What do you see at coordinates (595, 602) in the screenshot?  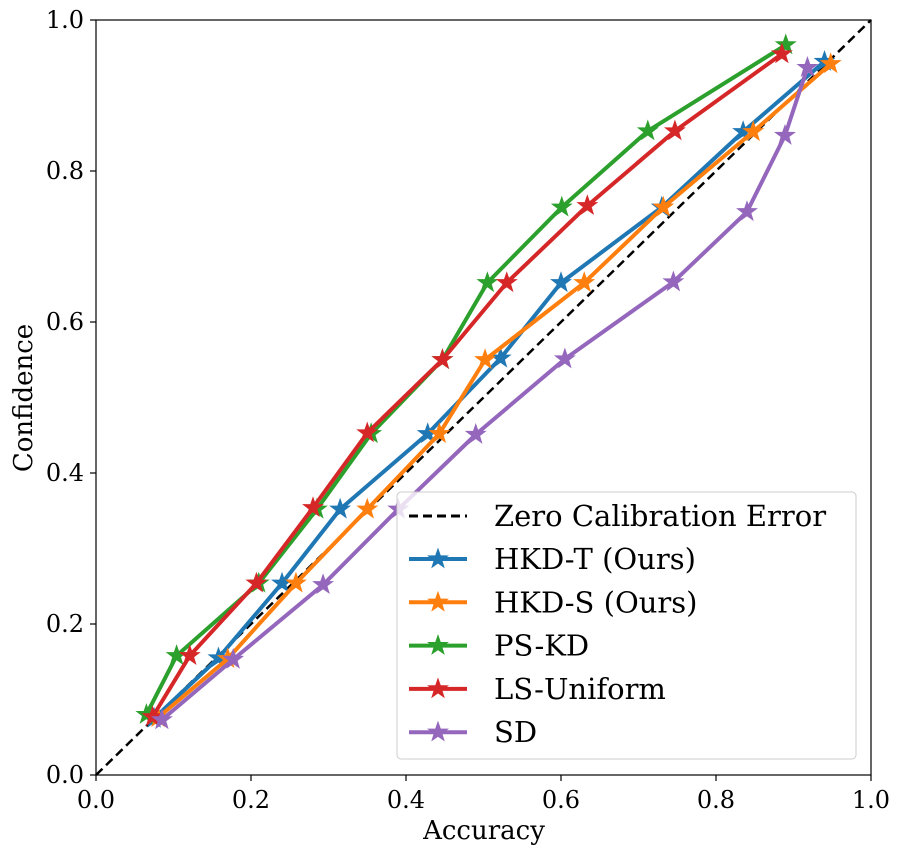 I see `legend-label-hkd-s-ours: HKD-S (Ours)` at bounding box center [595, 602].